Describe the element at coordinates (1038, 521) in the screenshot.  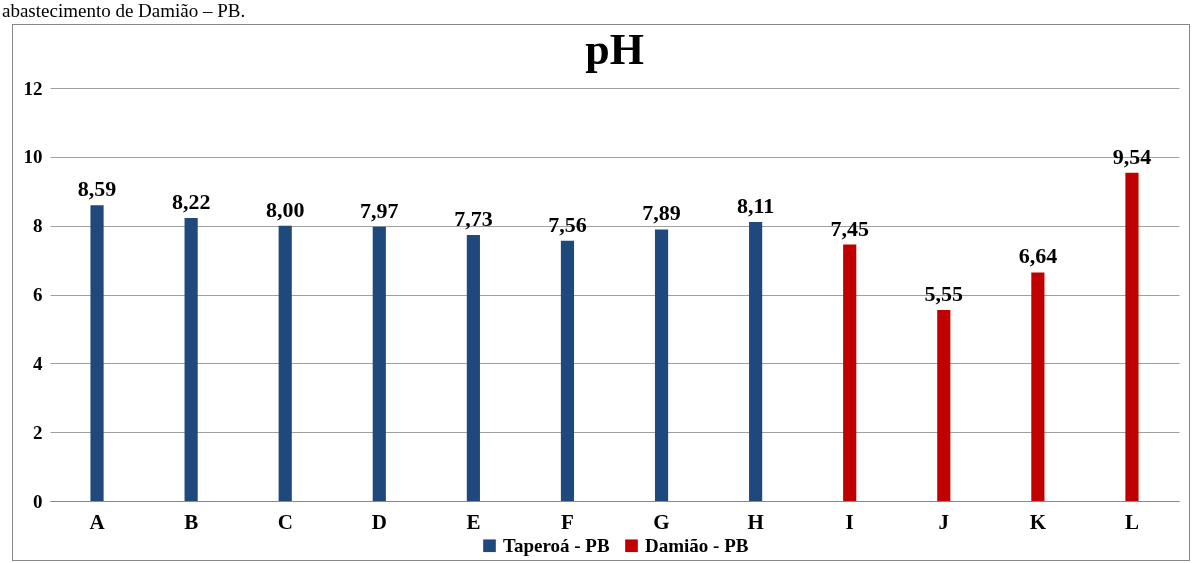
I see `x-tick-label: K` at that location.